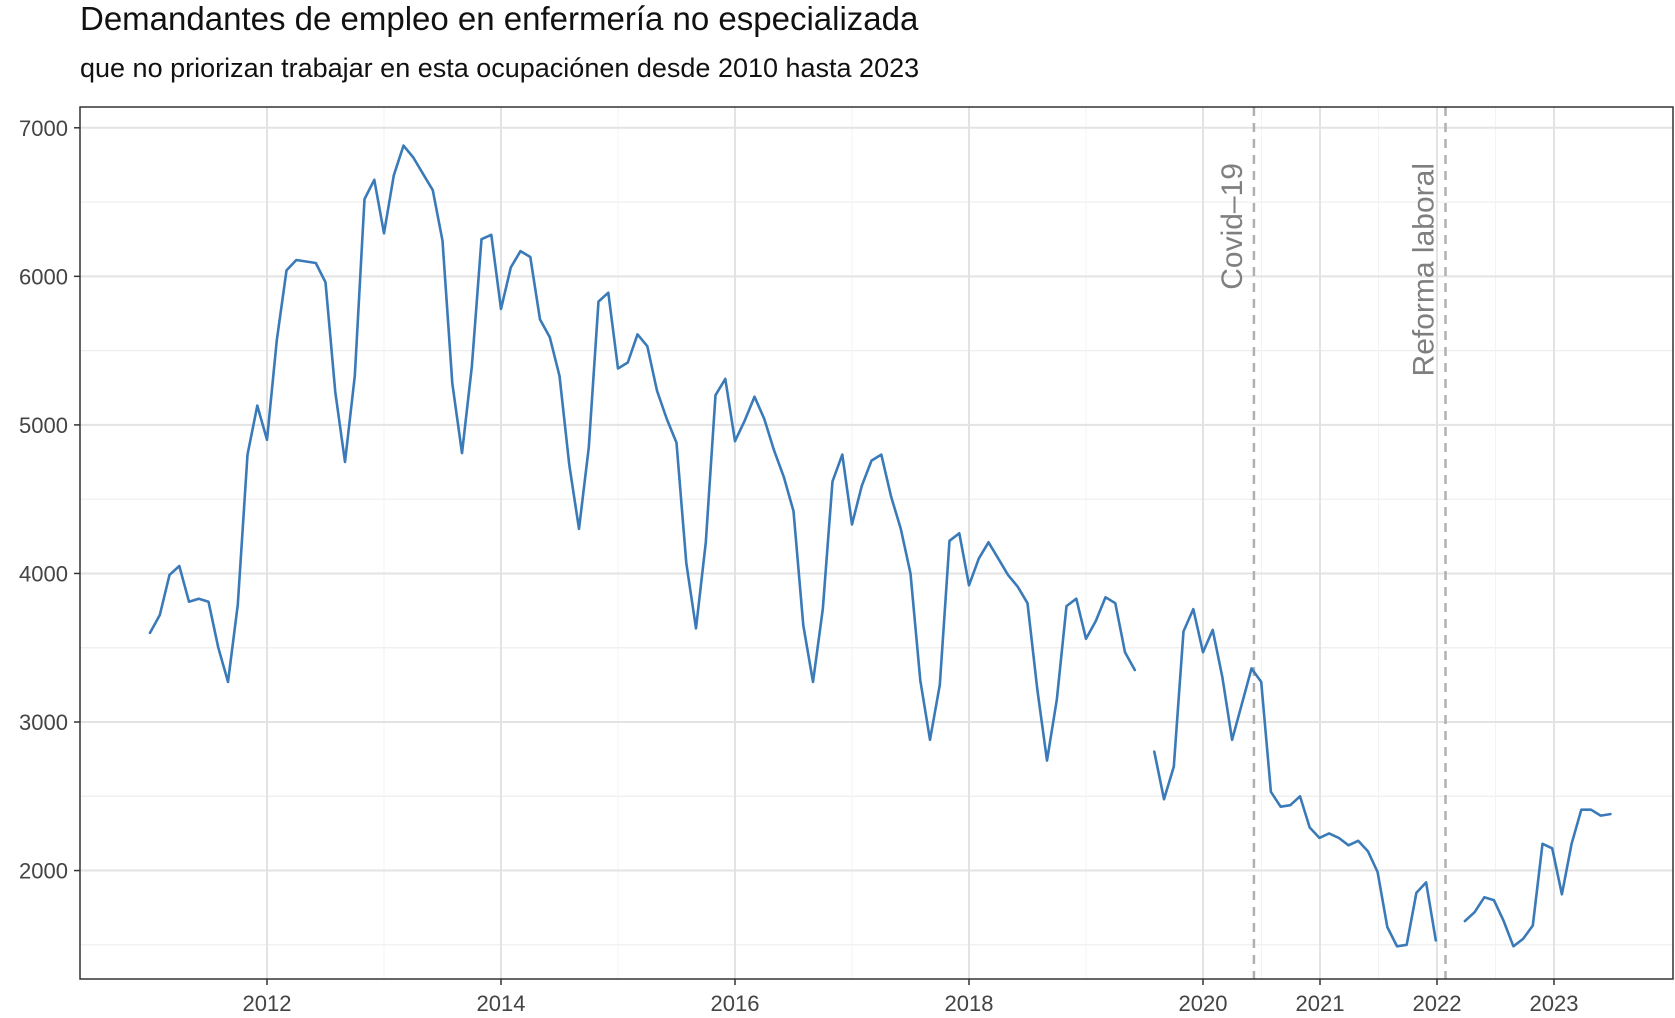  I want to click on x-tick-label: 2020, so click(1203, 1003).